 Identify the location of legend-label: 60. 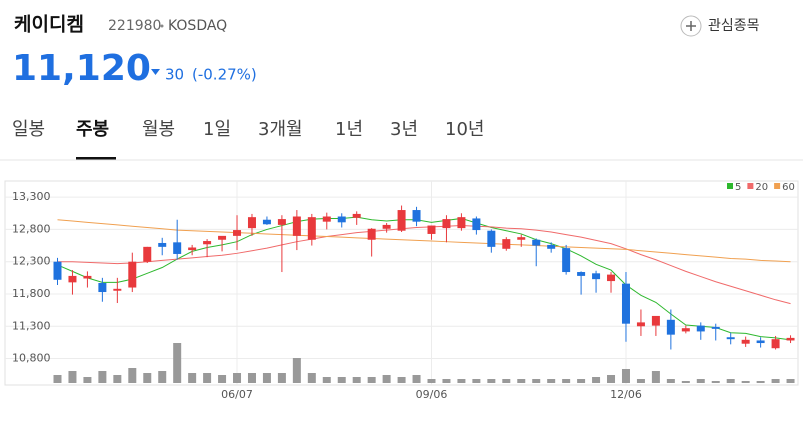
(788, 187).